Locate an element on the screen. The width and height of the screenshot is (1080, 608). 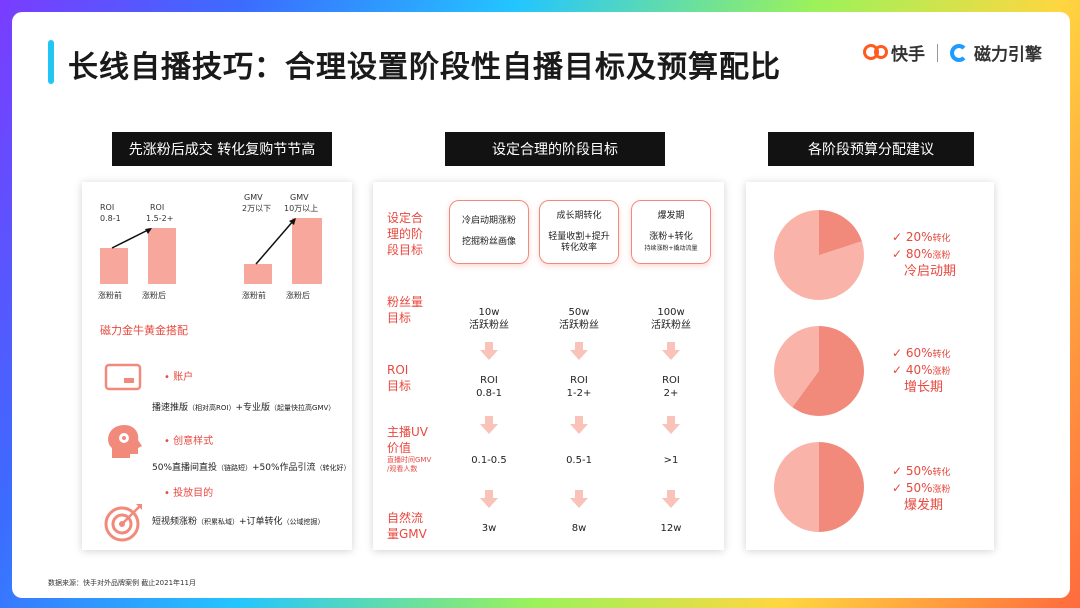
stage-box-cold-start: 冷启动期涨粉 挖掘粉丝画像 is located at coordinates (489, 232).